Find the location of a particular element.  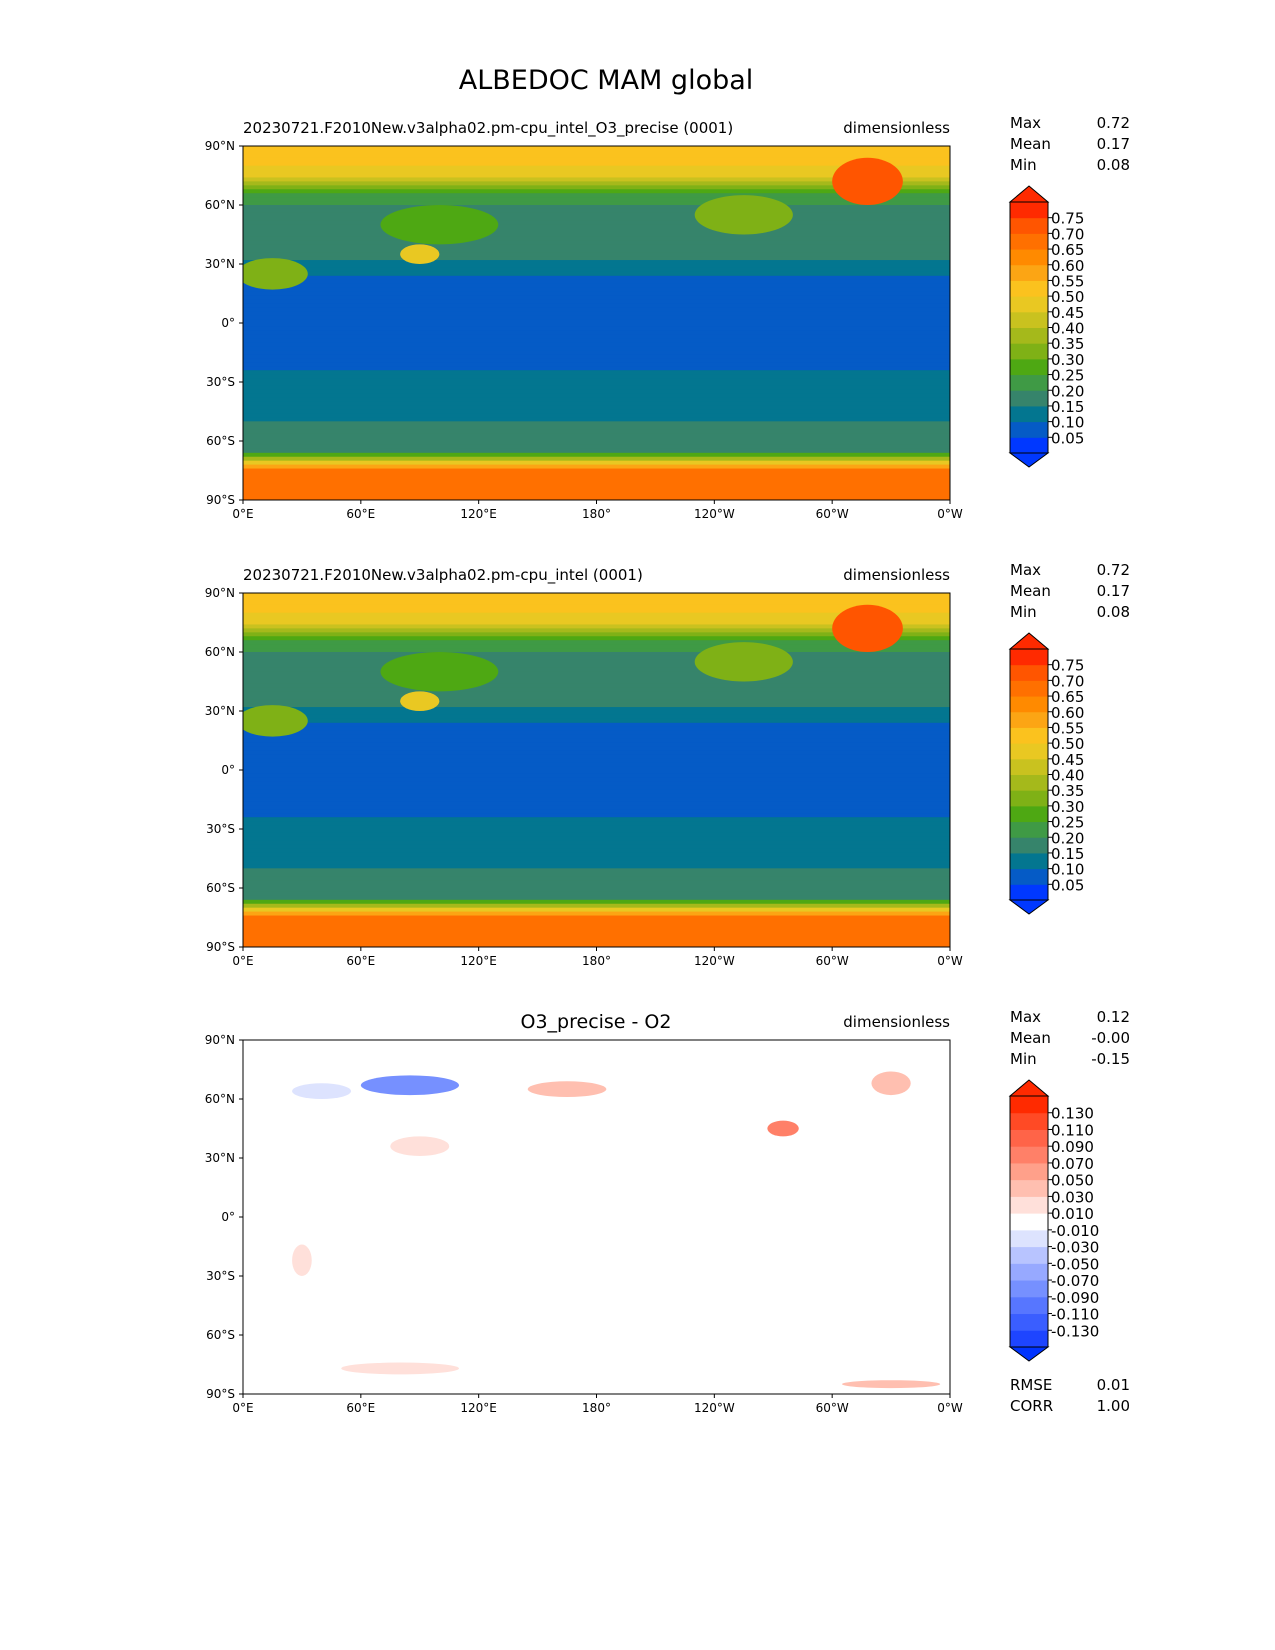

colorbar-tick-label: 0.090 is located at coordinates (1072, 1147).